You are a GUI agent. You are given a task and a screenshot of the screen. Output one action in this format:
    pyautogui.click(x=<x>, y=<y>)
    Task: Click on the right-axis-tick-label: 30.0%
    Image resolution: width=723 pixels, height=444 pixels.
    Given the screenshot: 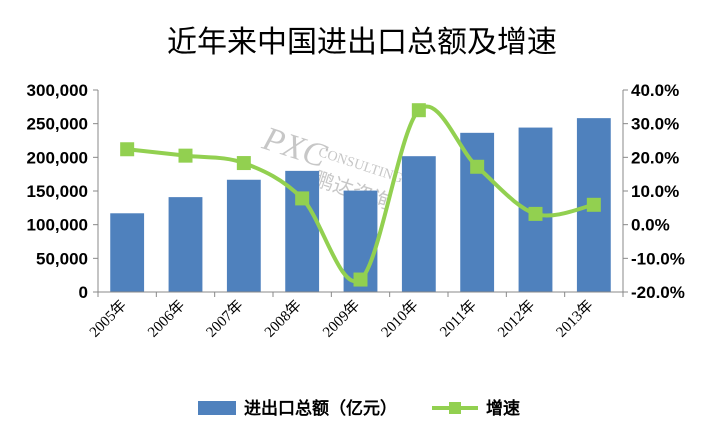 What is the action you would take?
    pyautogui.click(x=655, y=124)
    